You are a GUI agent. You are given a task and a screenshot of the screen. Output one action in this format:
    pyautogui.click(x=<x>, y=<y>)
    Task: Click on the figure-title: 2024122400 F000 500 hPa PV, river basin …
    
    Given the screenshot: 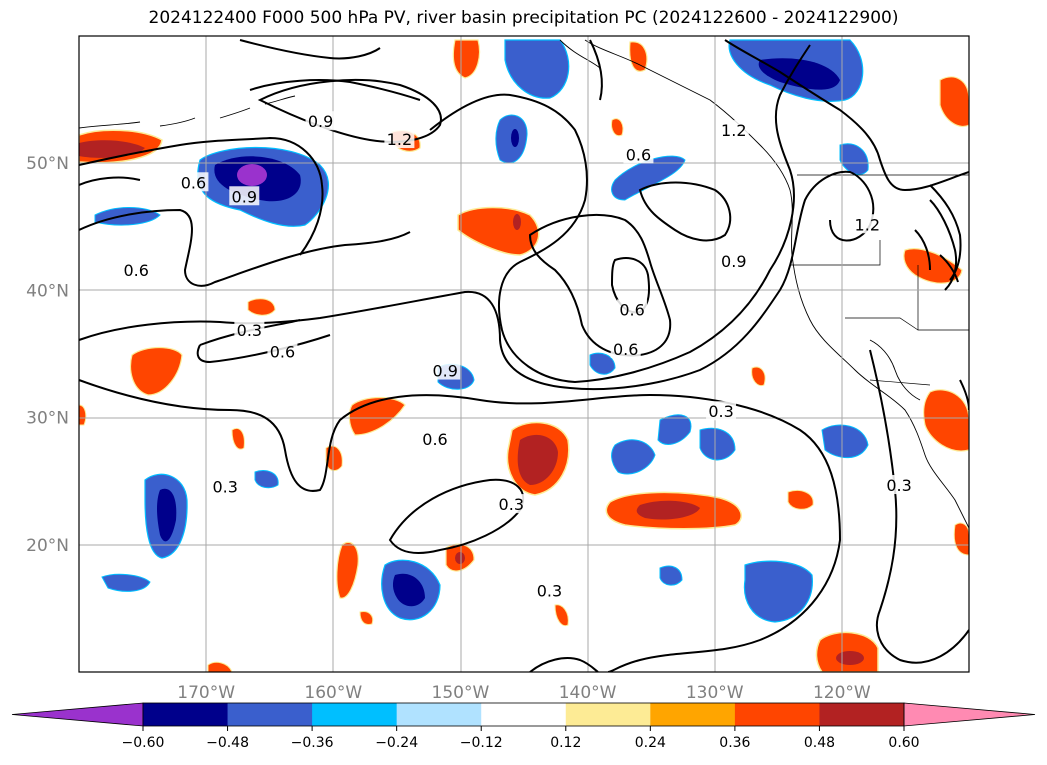 What is the action you would take?
    pyautogui.click(x=523, y=18)
    